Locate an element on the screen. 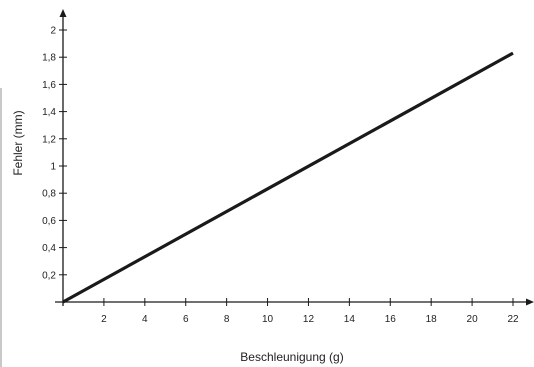  y-tick-label: 1 is located at coordinates (53, 167).